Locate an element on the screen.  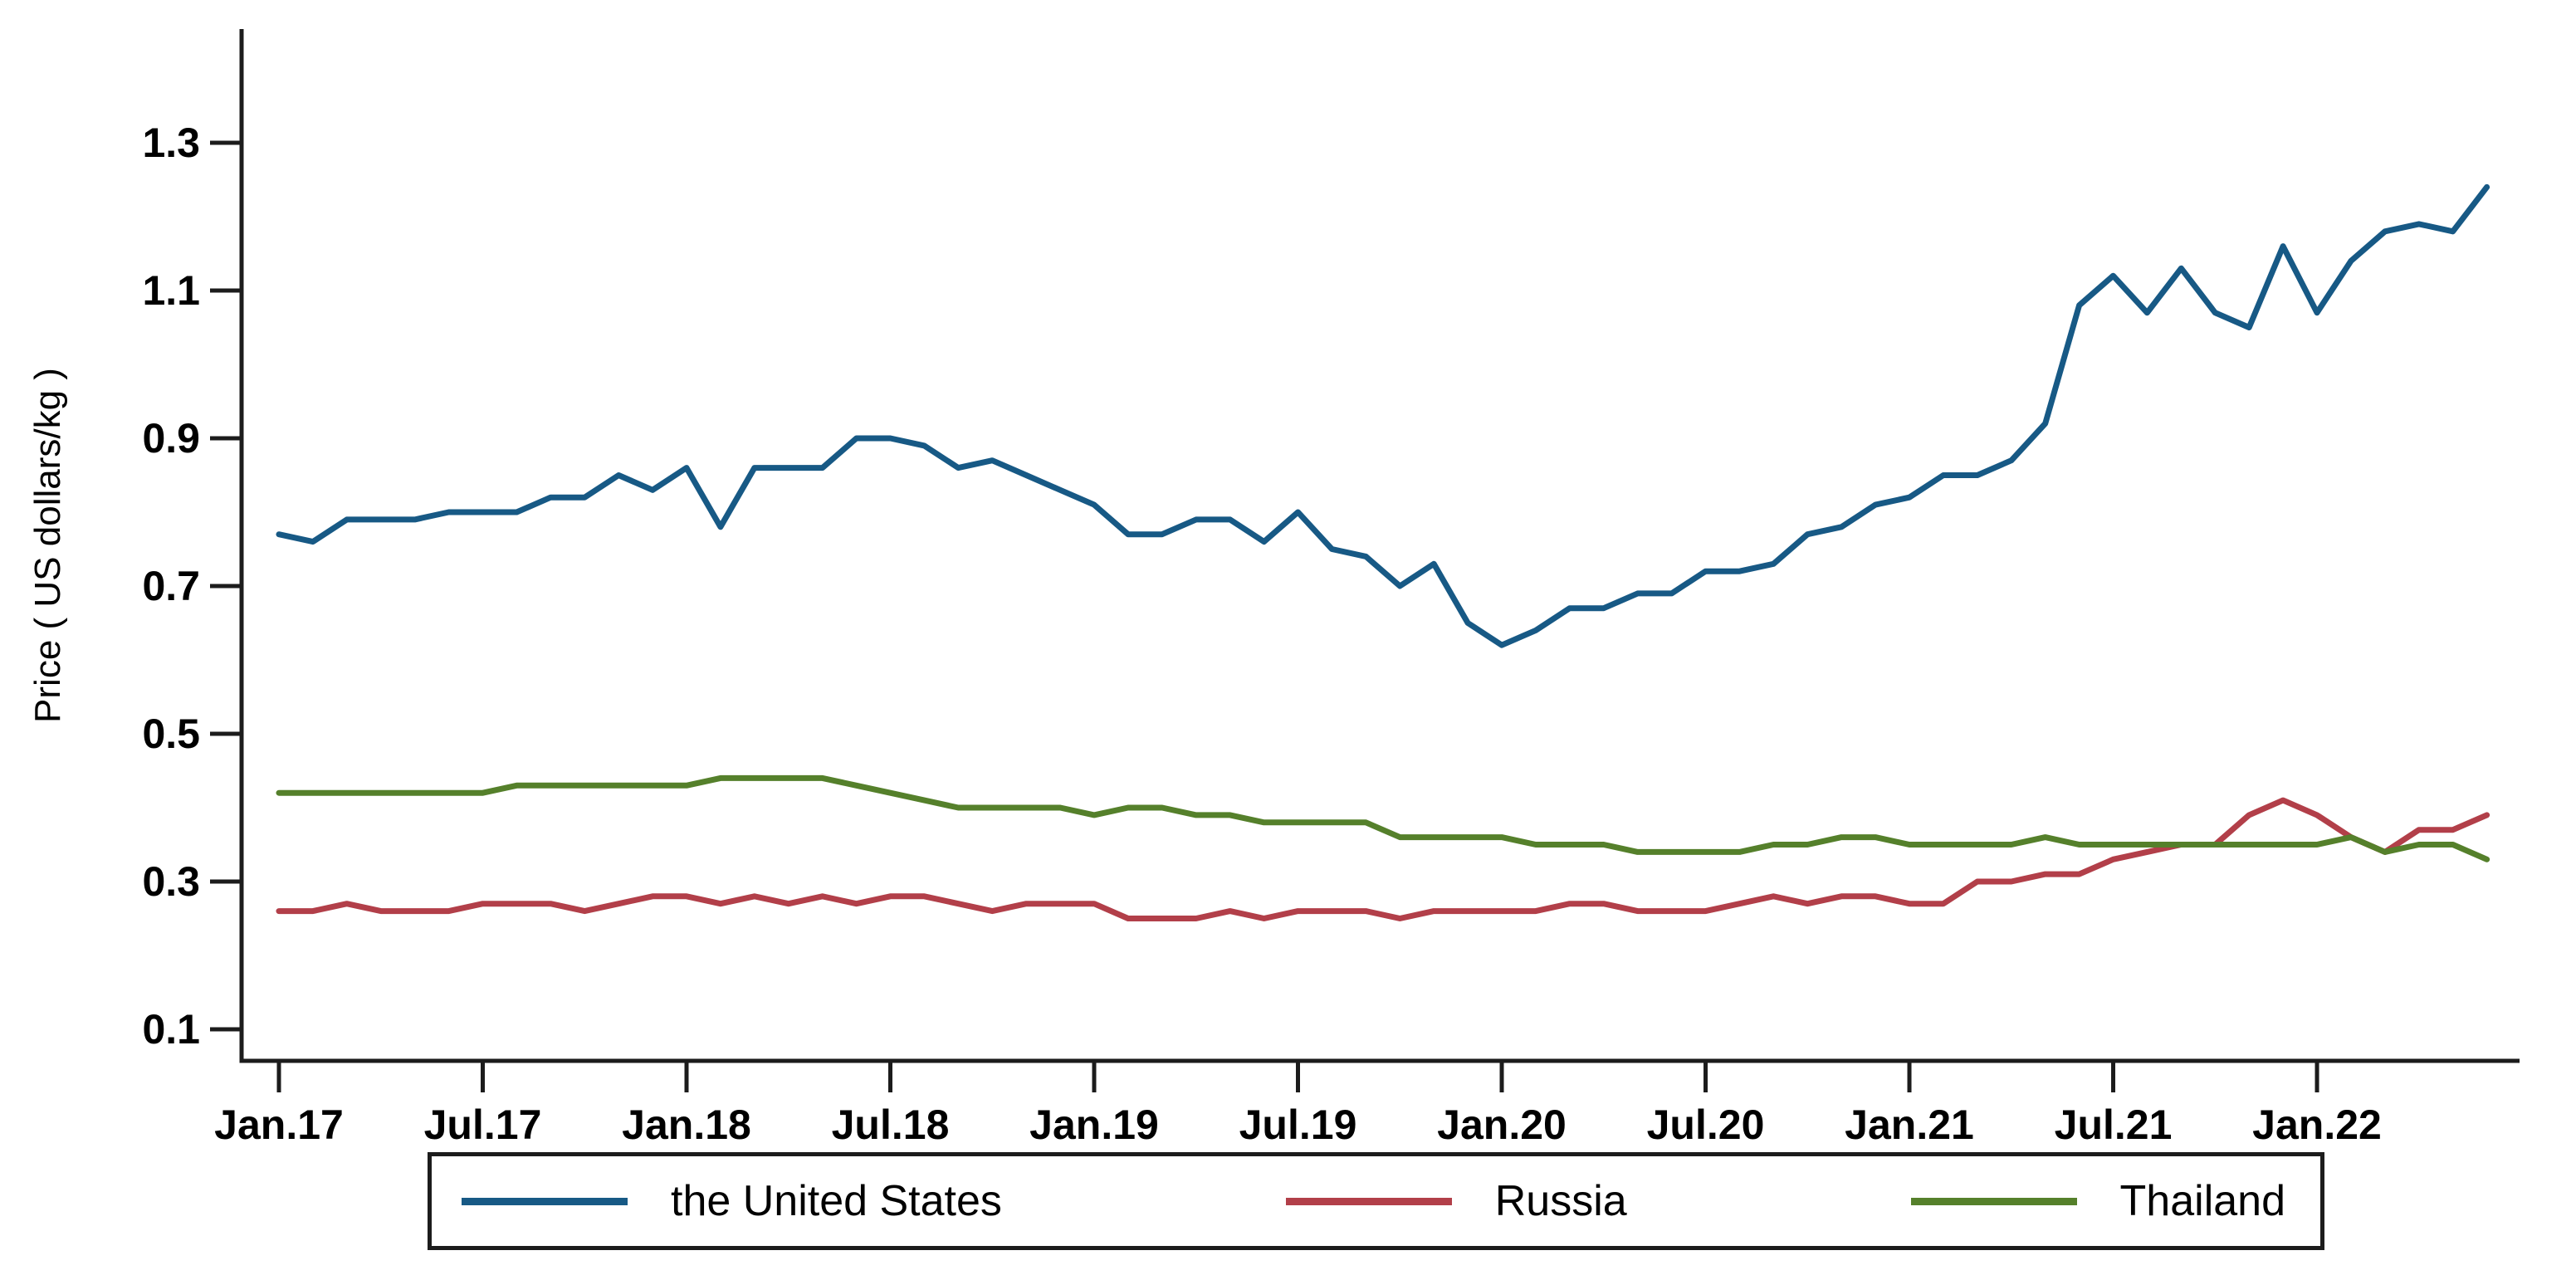
x-tick-label: Jul.19 is located at coordinates (1298, 1125).